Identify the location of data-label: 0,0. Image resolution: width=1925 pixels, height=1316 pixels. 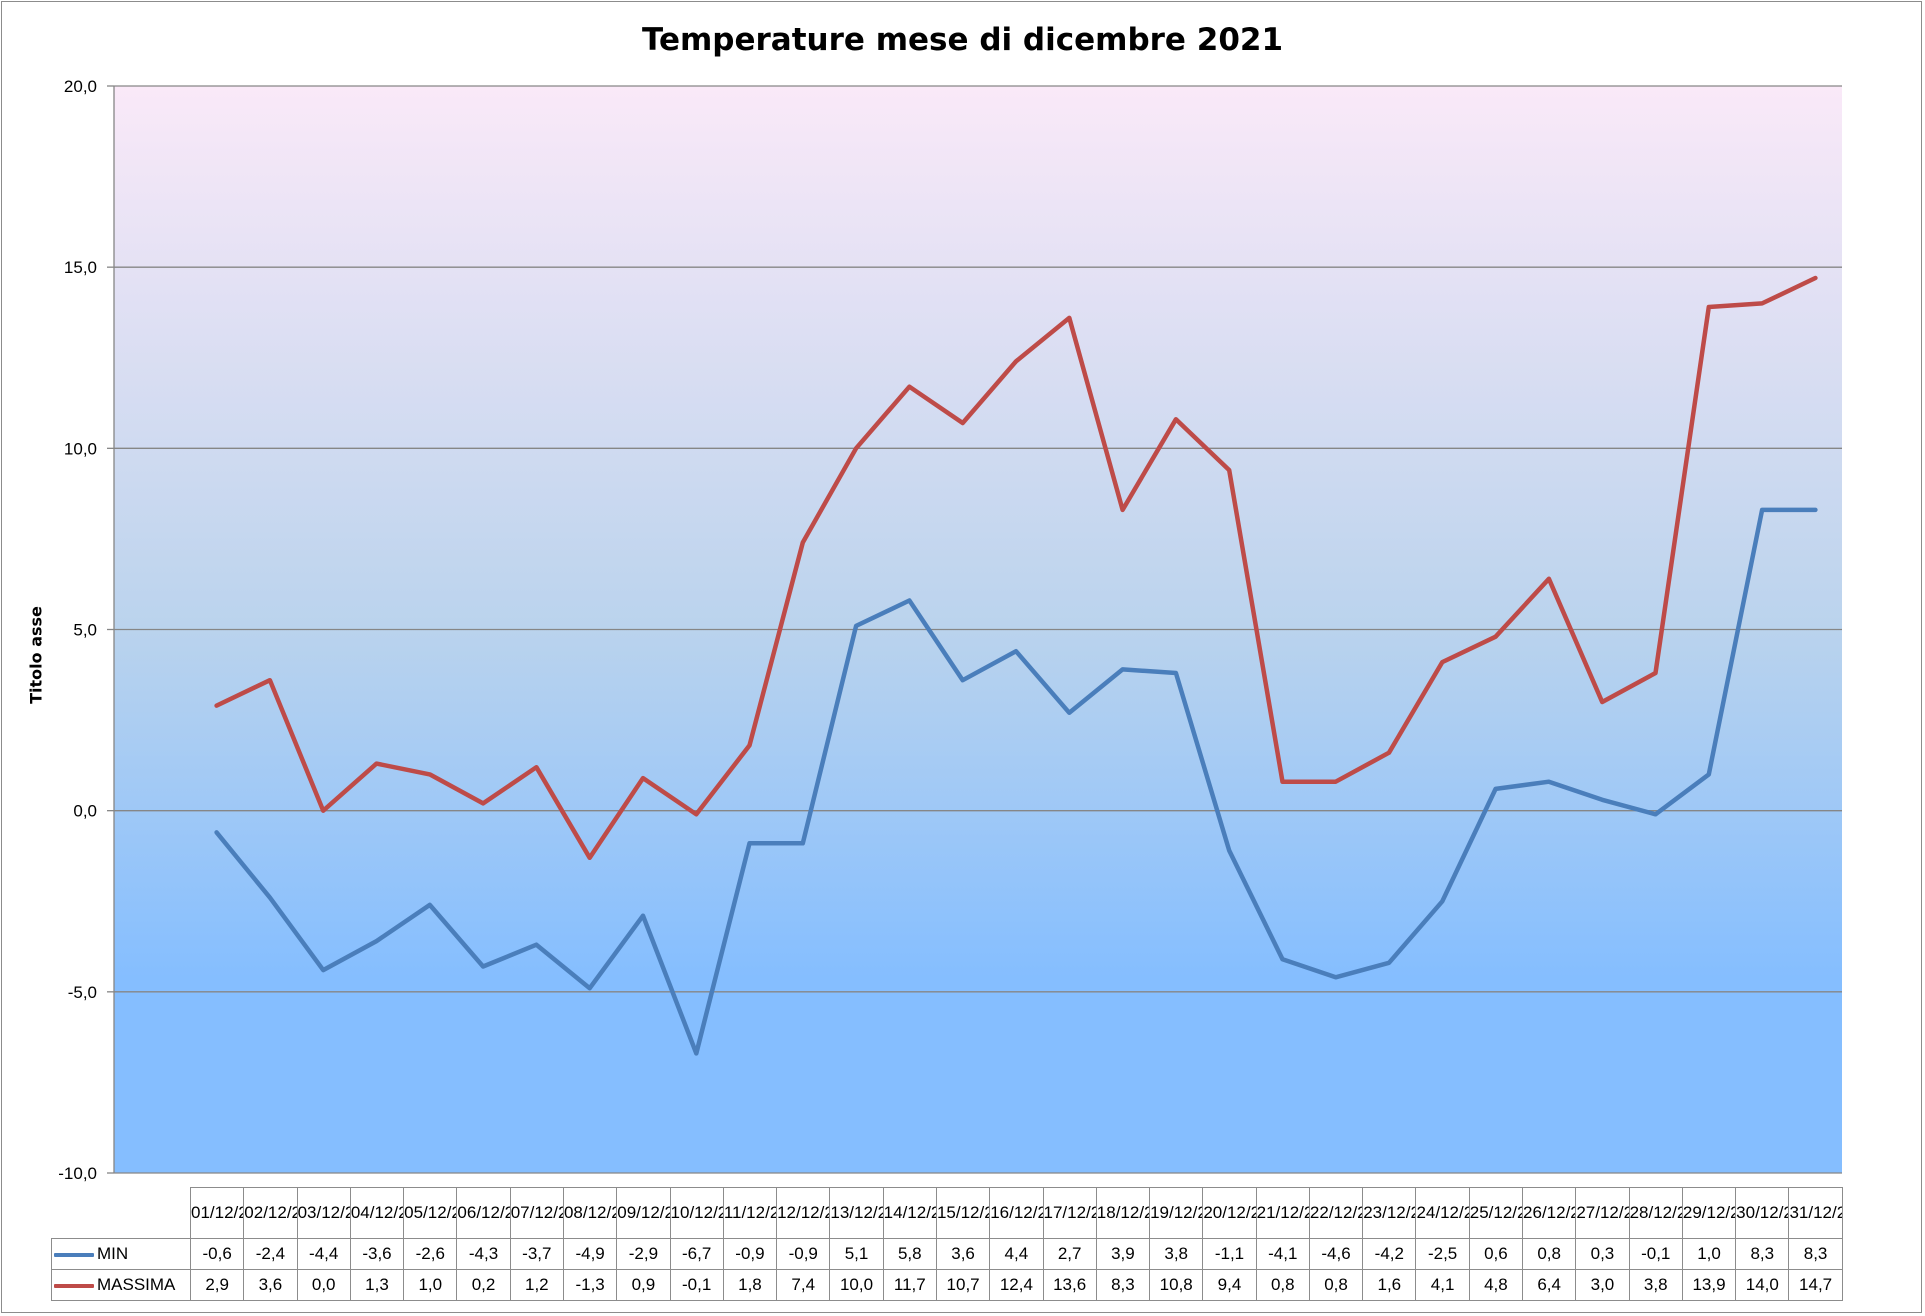
(323, 1285).